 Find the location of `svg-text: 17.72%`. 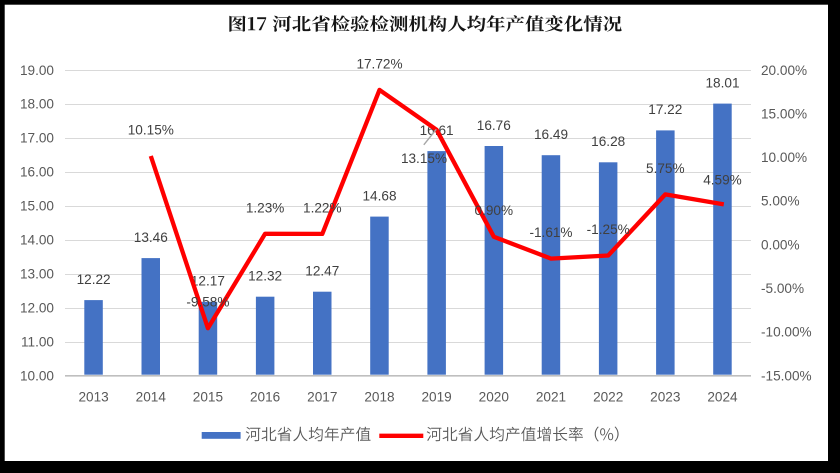

svg-text: 17.72% is located at coordinates (379, 63).